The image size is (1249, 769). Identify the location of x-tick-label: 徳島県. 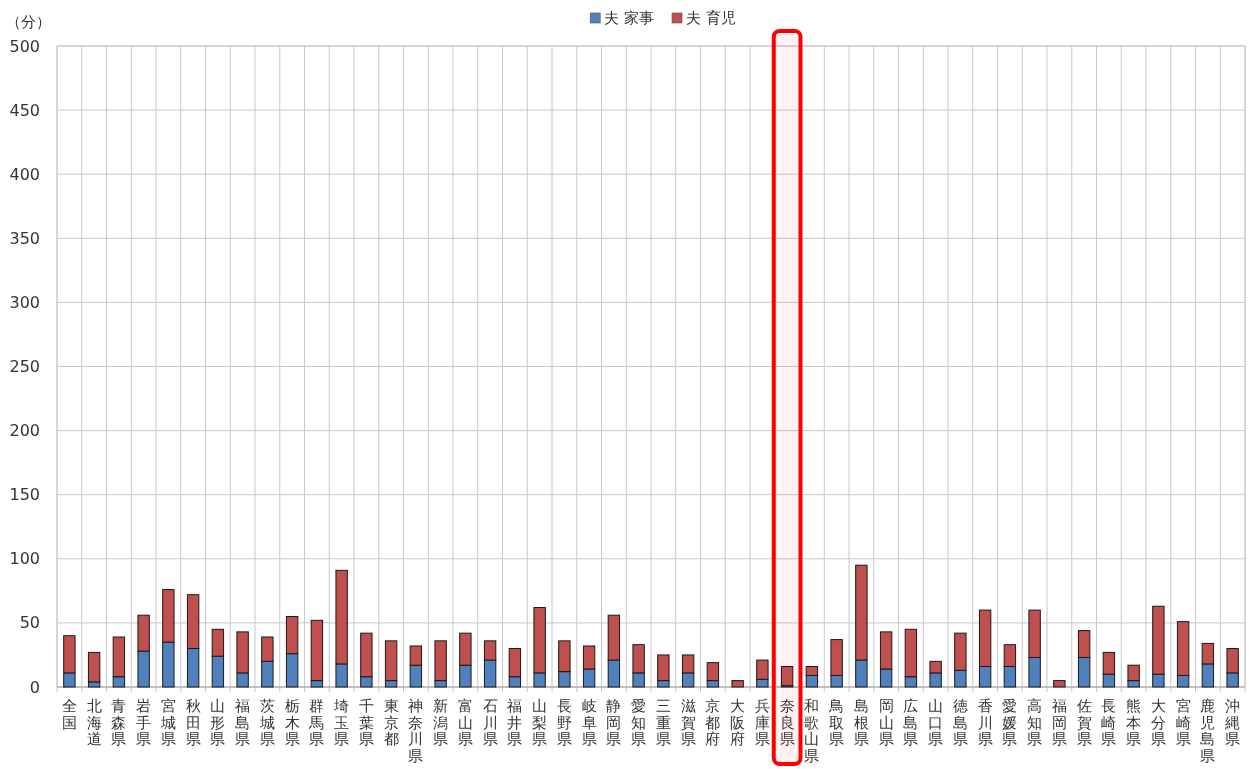
(960, 722).